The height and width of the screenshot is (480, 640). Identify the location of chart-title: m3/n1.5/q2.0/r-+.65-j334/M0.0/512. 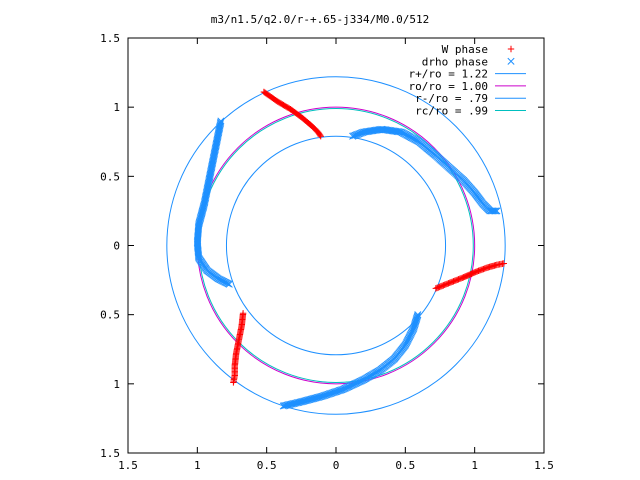
(320, 19).